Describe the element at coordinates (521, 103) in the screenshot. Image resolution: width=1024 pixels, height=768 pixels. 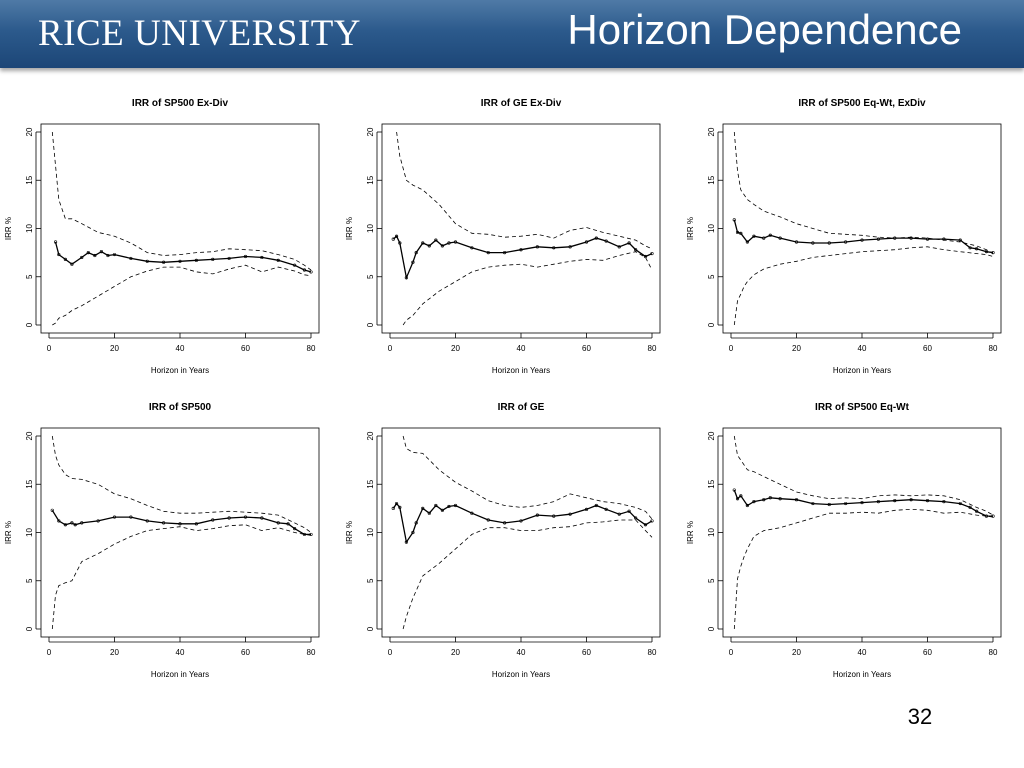
I see `chart-title: IRR of GE Ex-Div` at that location.